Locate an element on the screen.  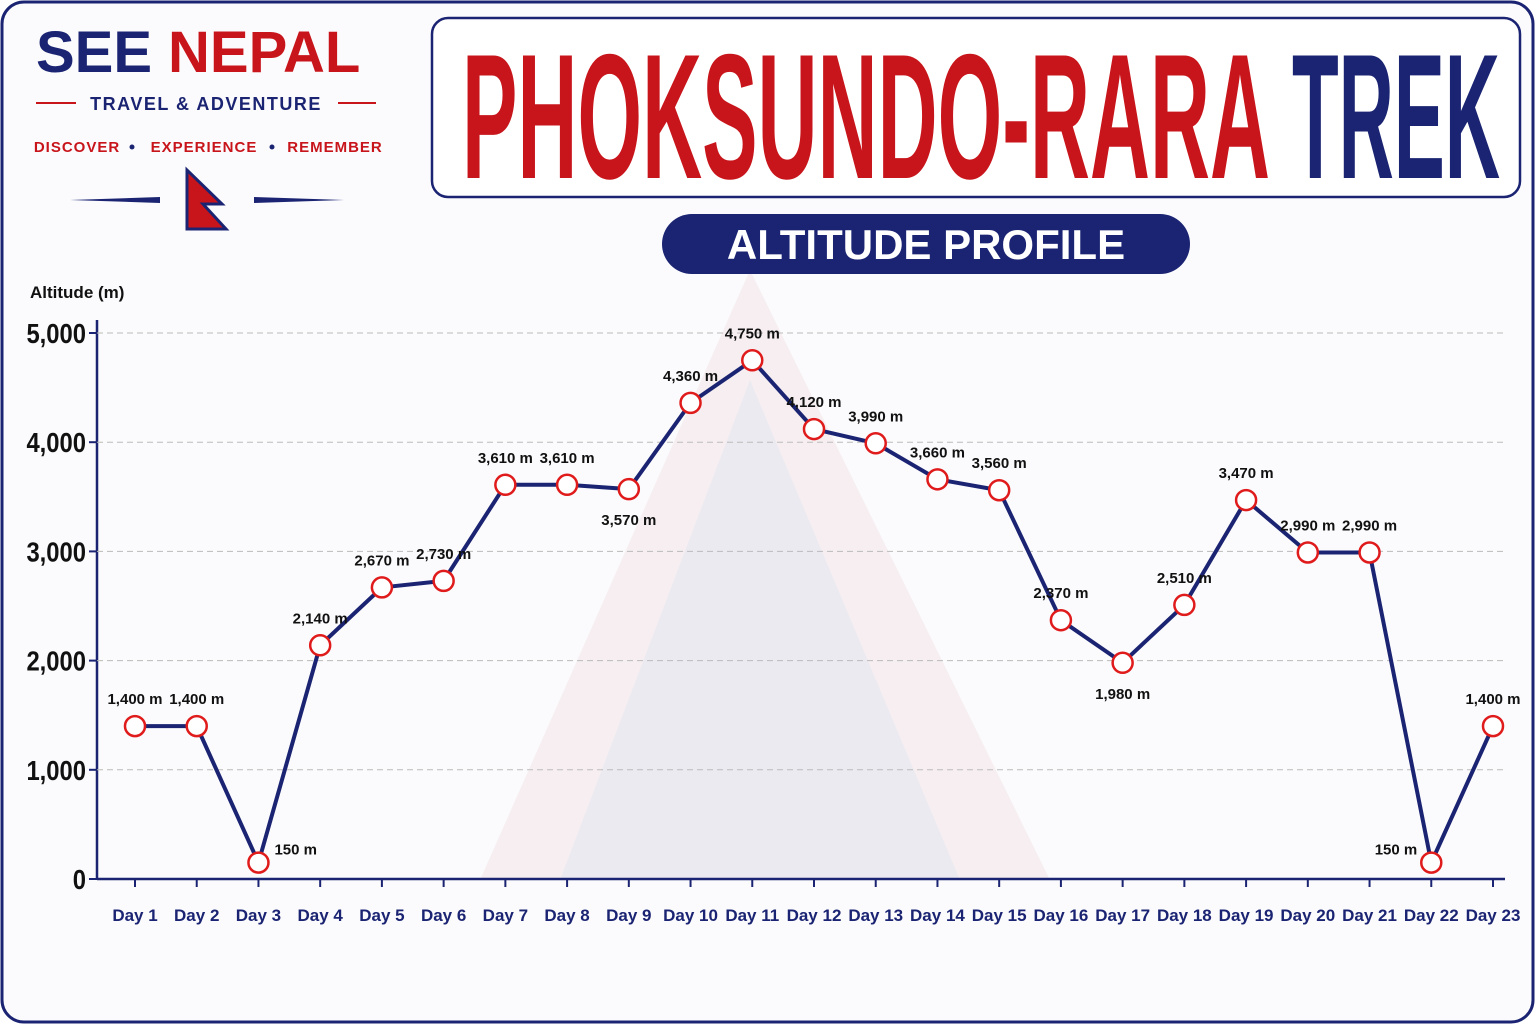
x-tick-label: Day 17 is located at coordinates (1122, 915).